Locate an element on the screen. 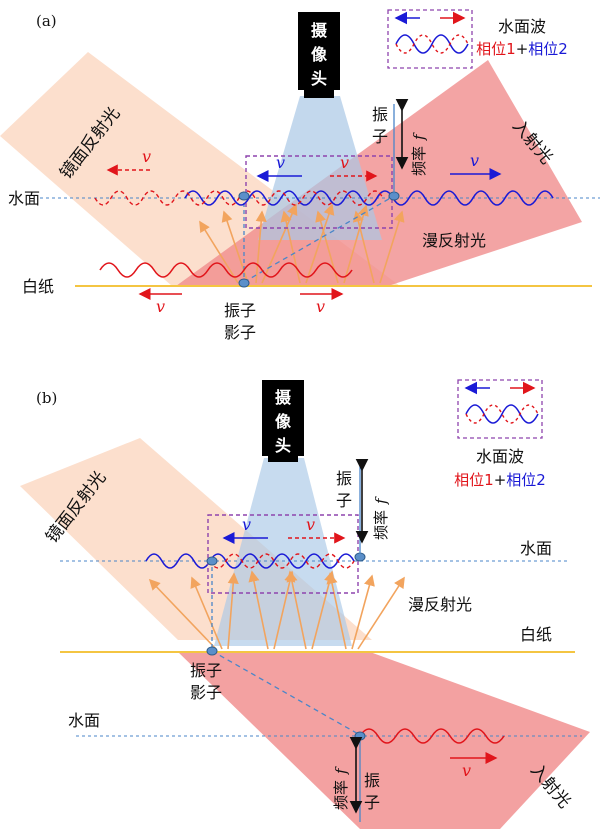 The width and height of the screenshot is (600, 829). label-water: 水面 is located at coordinates (24, 198).